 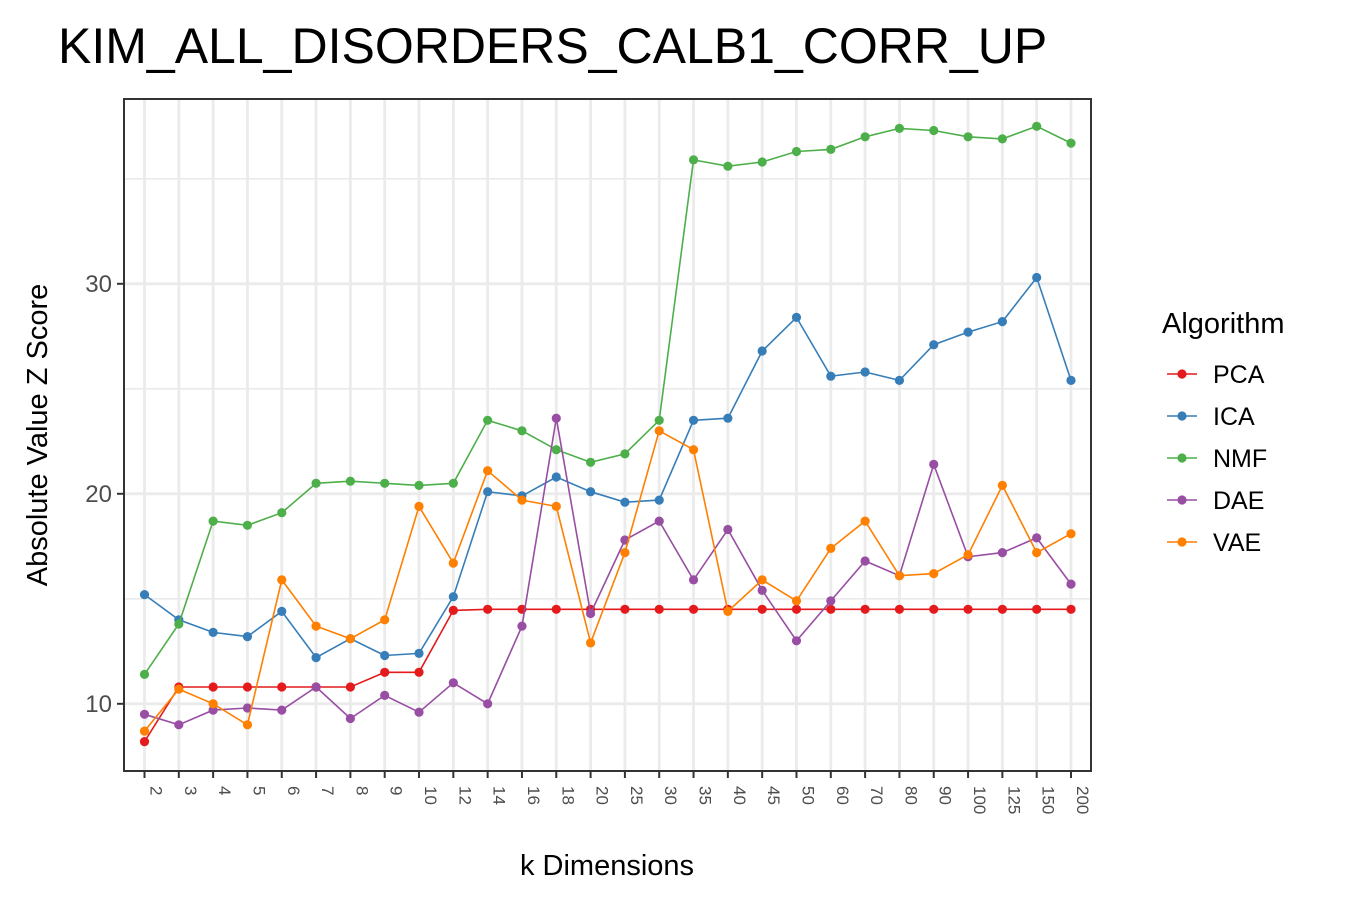 What do you see at coordinates (1013, 800) in the screenshot?
I see `x-tick-label: 125` at bounding box center [1013, 800].